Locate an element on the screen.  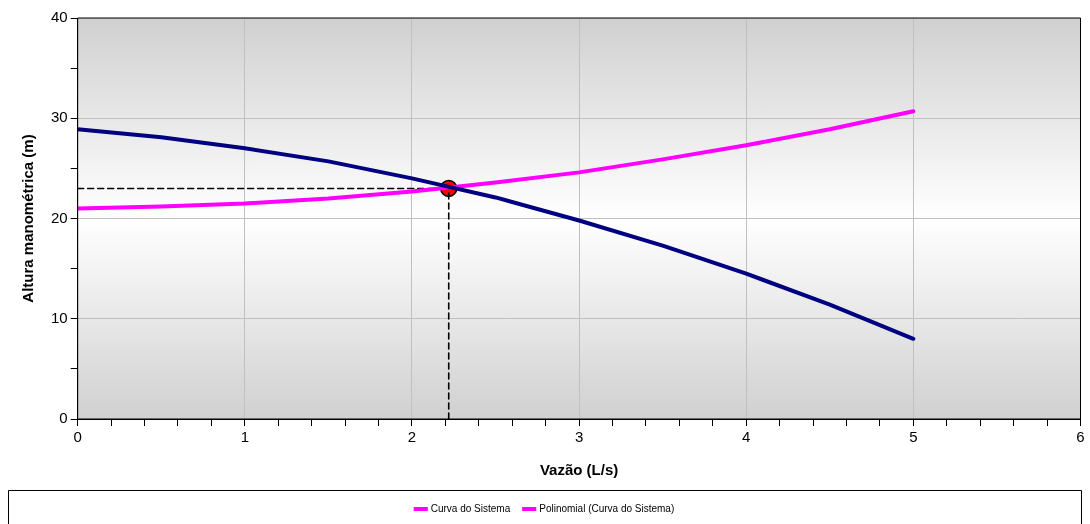
y-tick-label: 30 is located at coordinates (59, 117).